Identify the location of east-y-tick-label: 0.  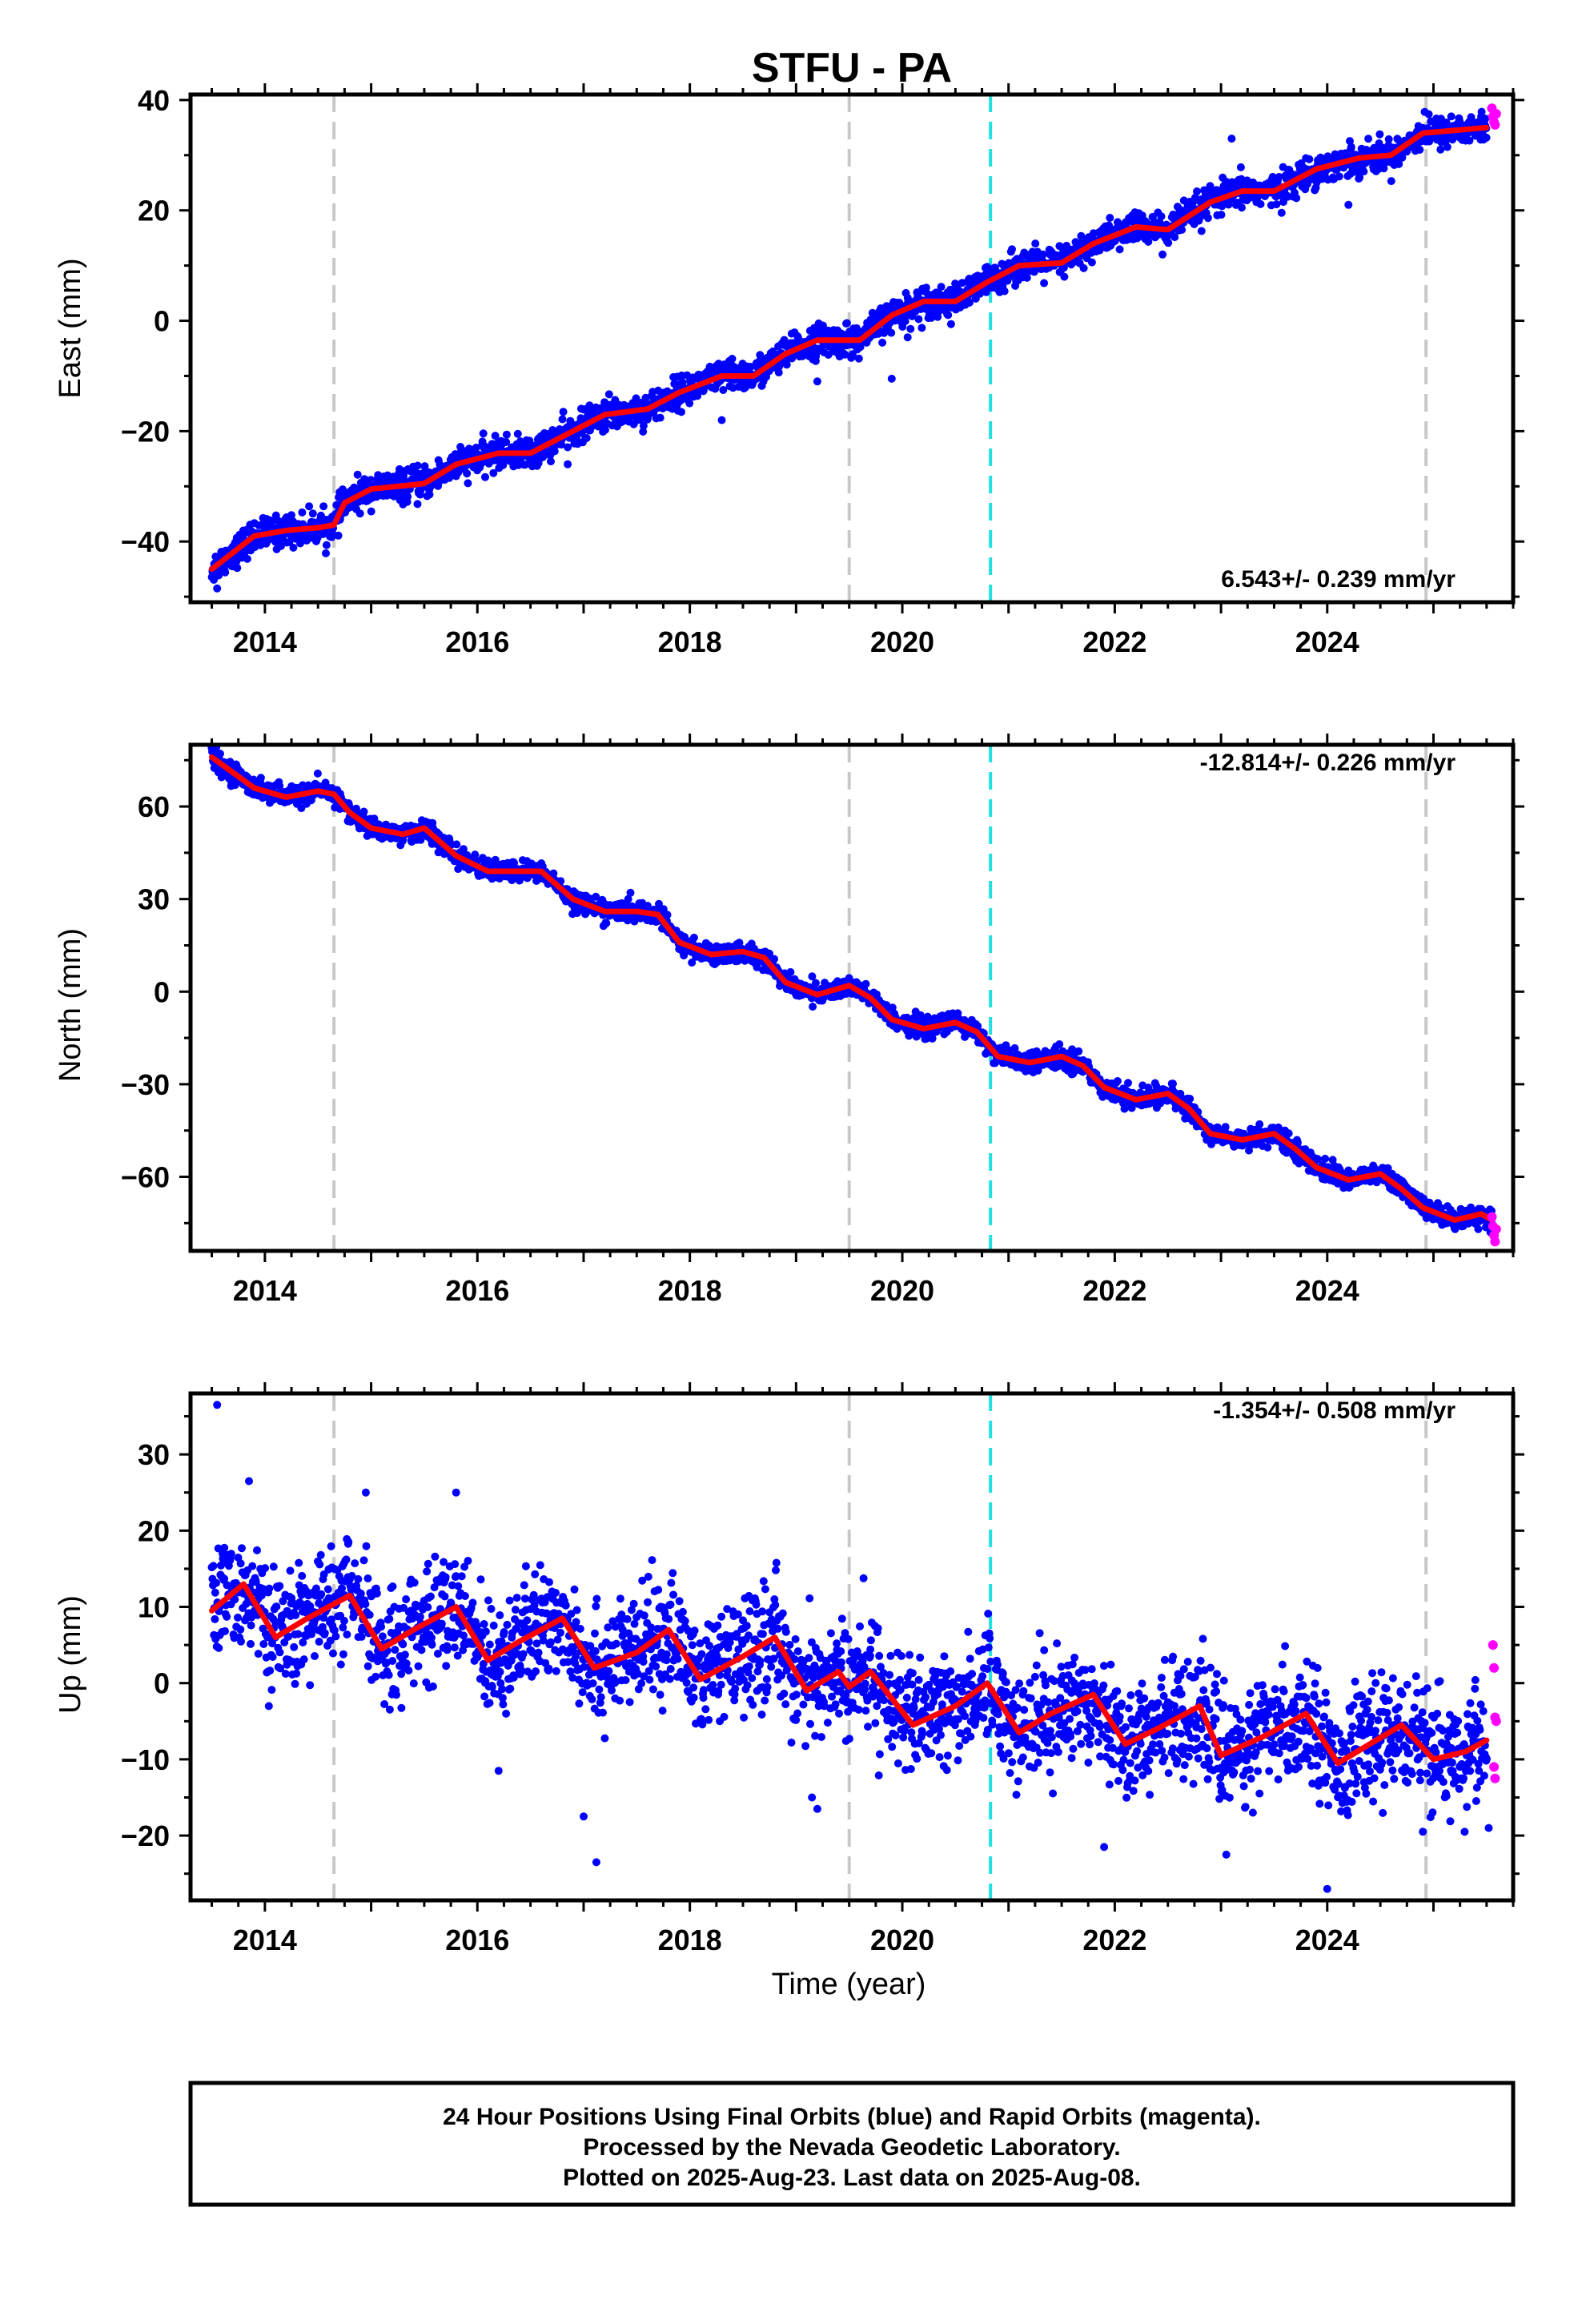
(162, 321).